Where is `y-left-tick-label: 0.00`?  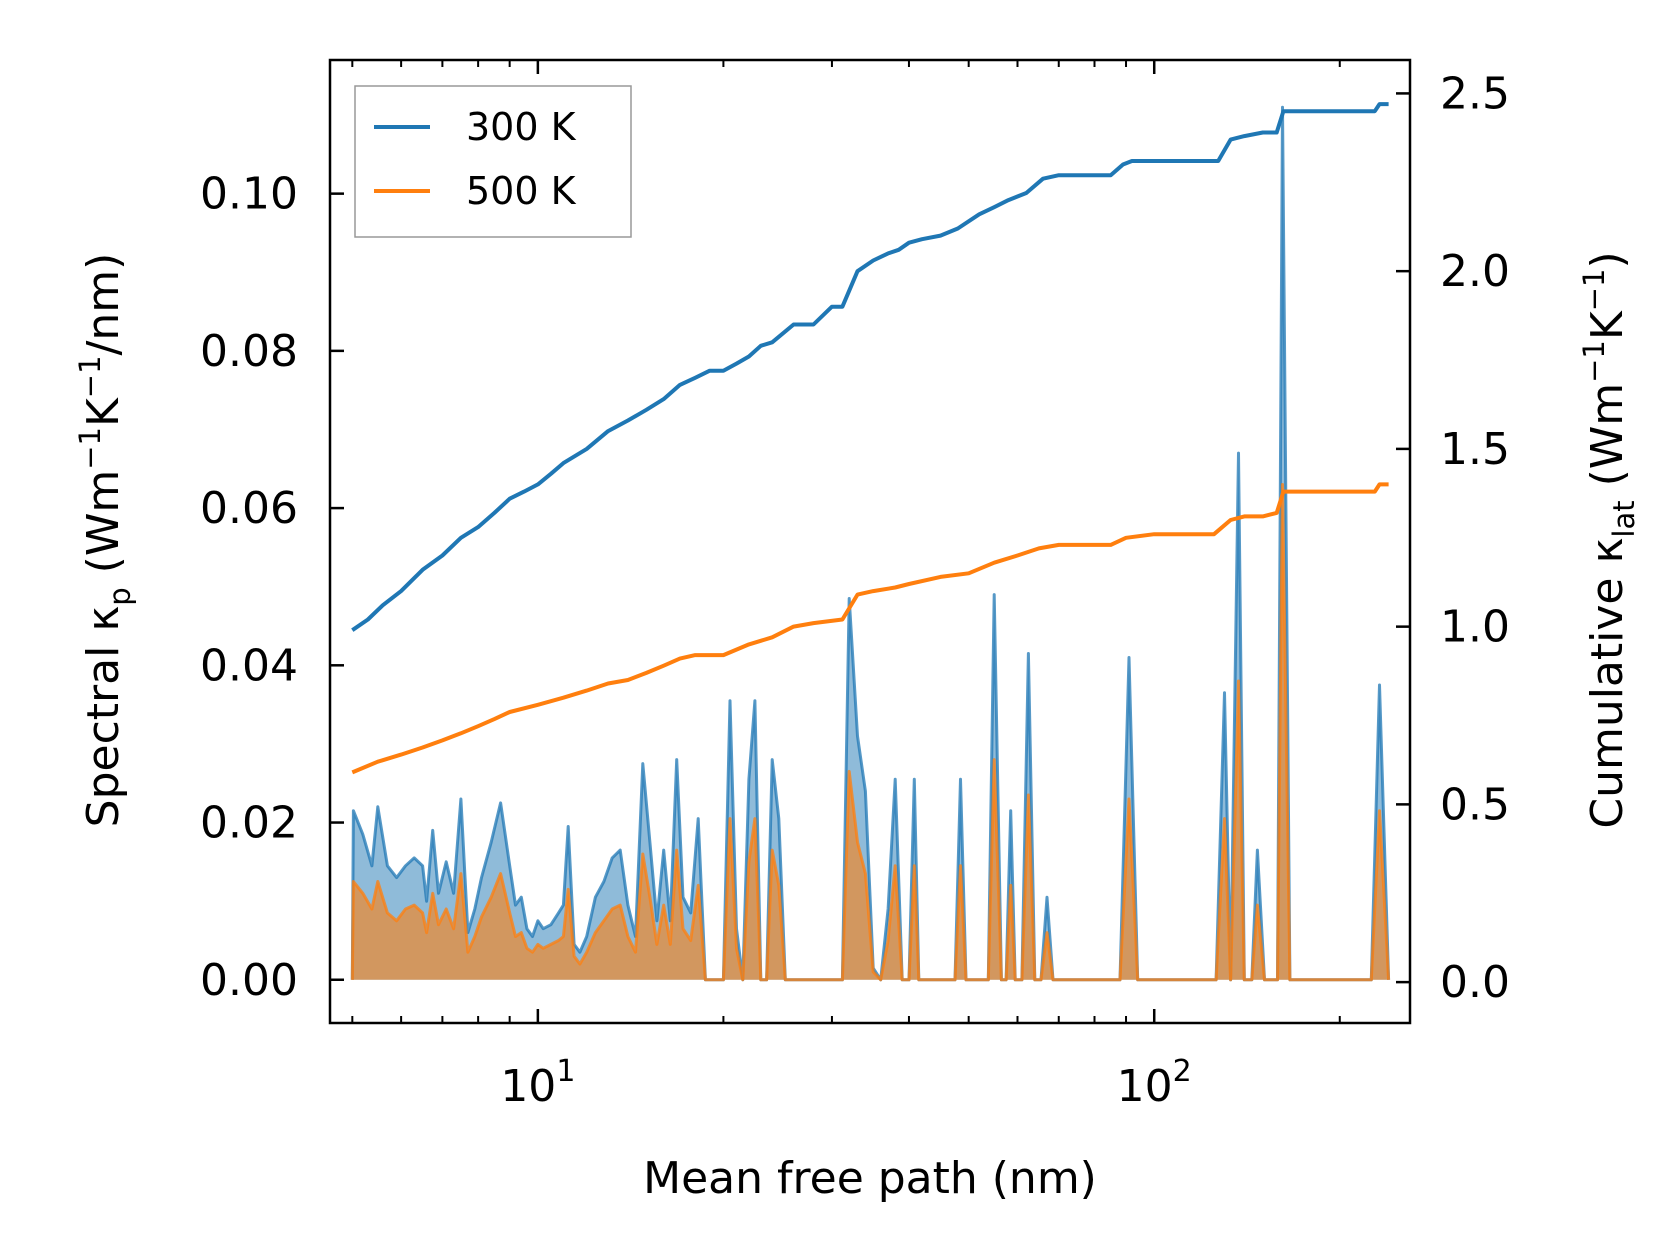 y-left-tick-label: 0.00 is located at coordinates (249, 980).